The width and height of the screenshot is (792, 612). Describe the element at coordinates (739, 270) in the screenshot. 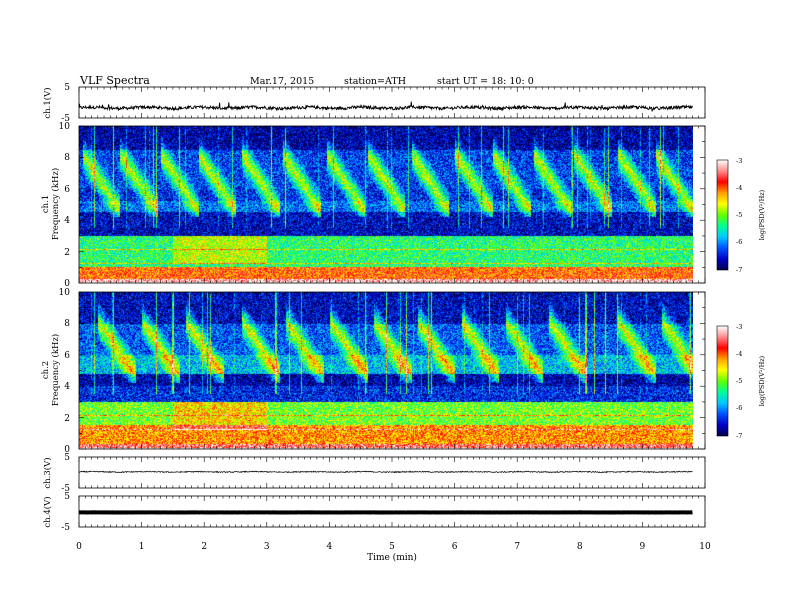

I see `ch1-cb-tick-m7: -7` at that location.